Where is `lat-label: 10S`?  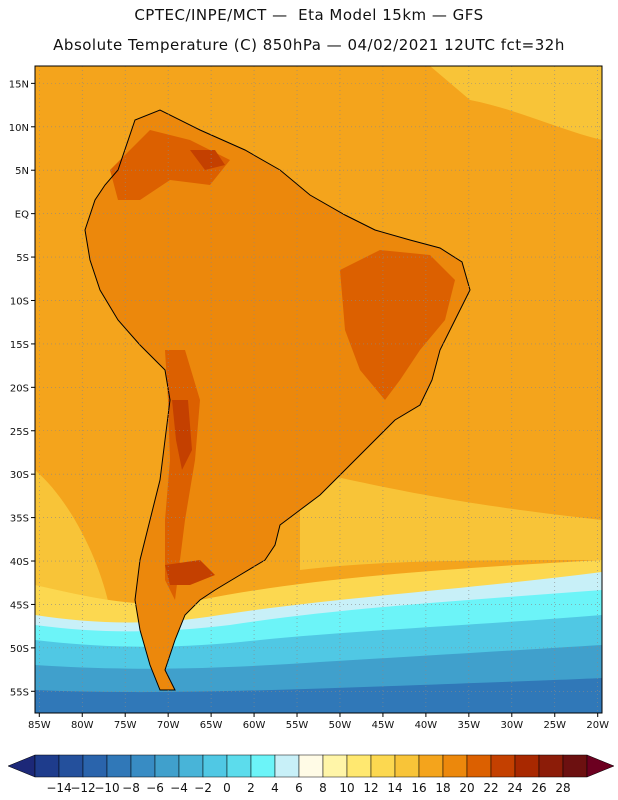
lat-label: 10S is located at coordinates (19, 301).